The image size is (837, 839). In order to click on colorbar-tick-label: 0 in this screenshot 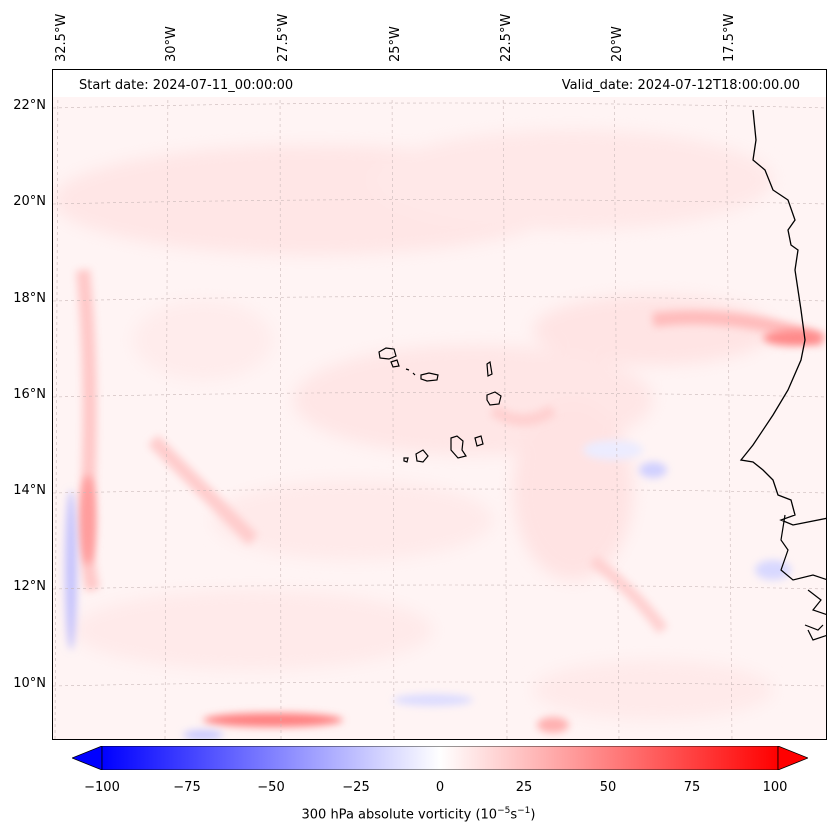, I will do `click(440, 787)`.